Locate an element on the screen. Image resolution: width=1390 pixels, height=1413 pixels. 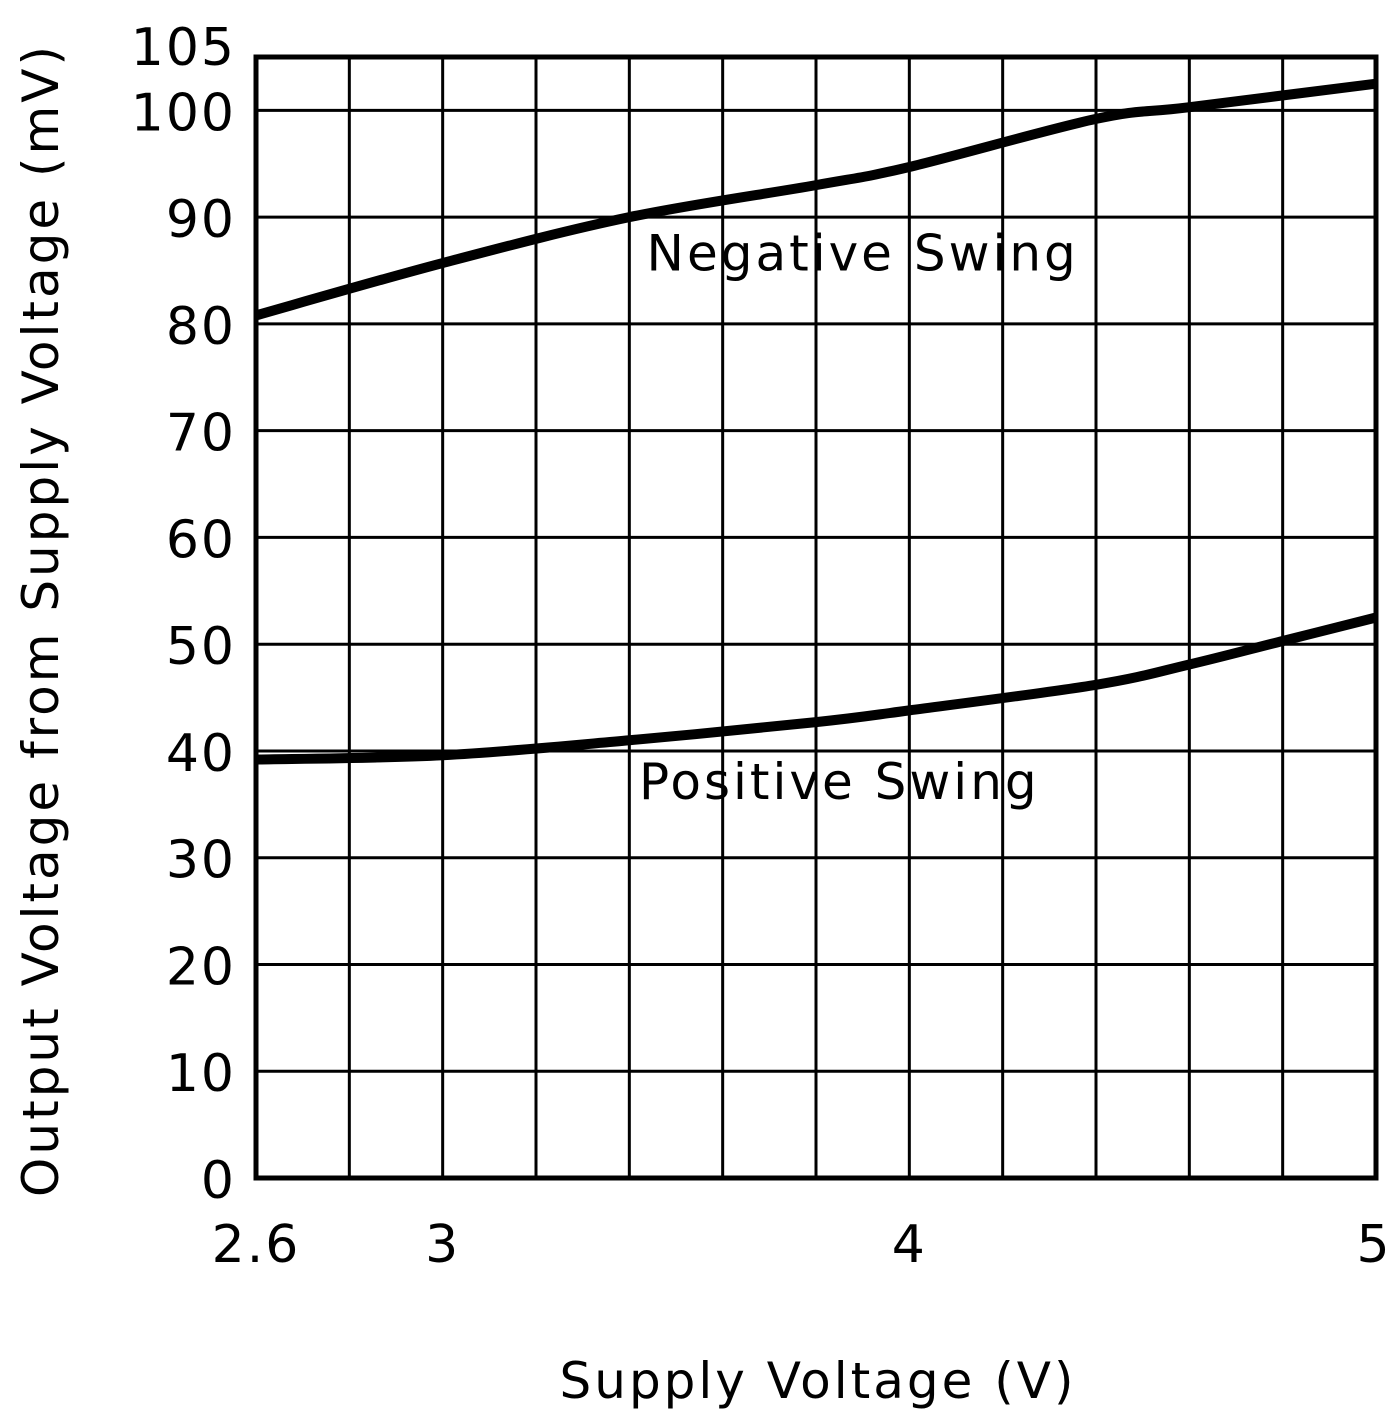
y-tick-label: 0 is located at coordinates (218, 1181).